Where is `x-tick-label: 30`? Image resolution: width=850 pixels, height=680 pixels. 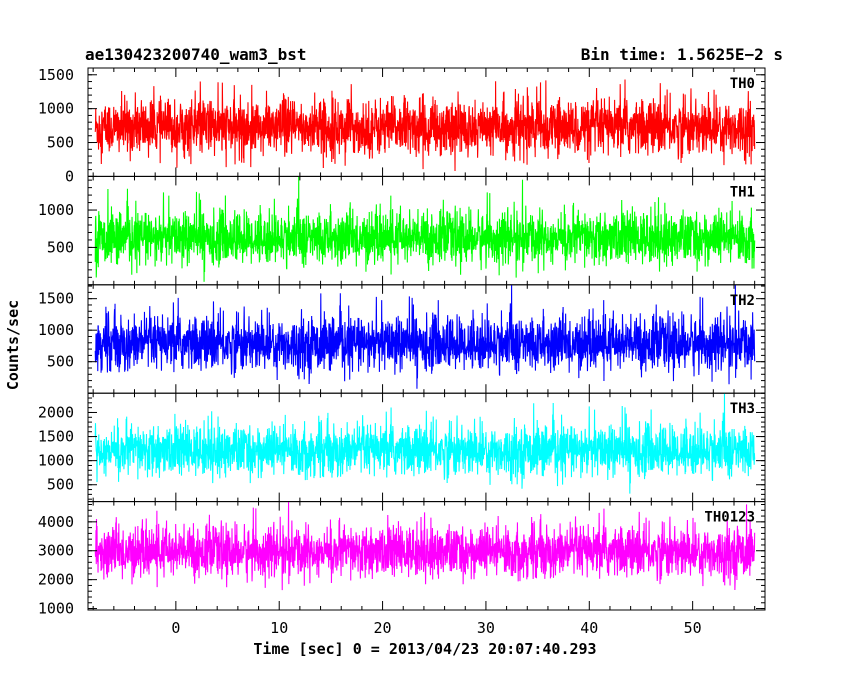
x-tick-label: 30 is located at coordinates (486, 628).